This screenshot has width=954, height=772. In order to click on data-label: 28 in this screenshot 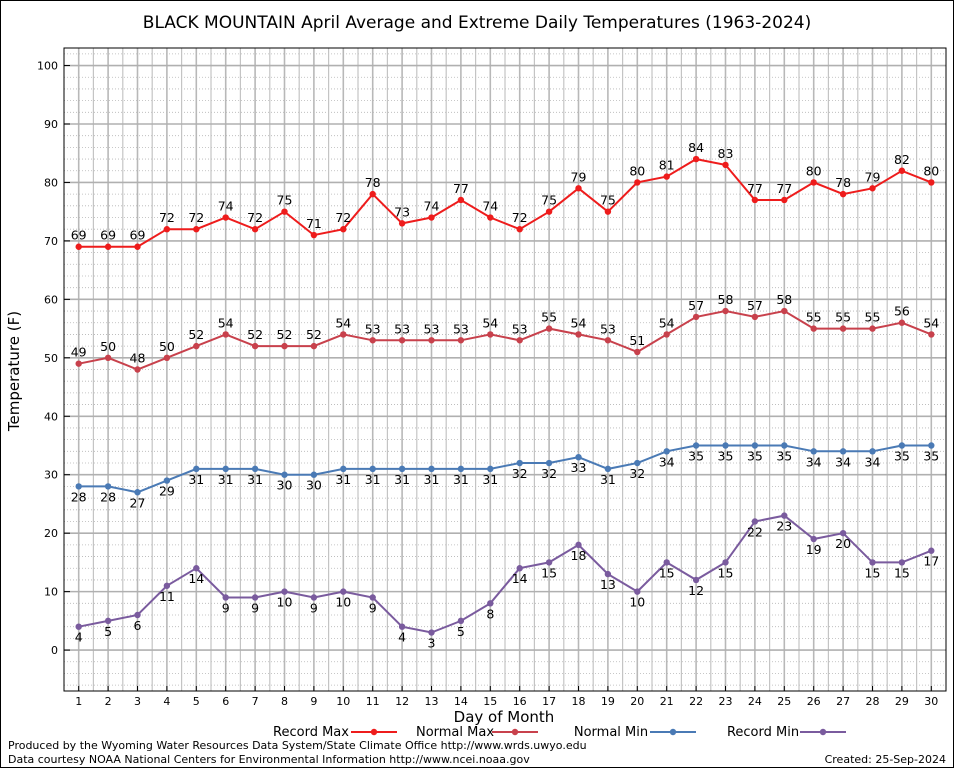, I will do `click(79, 496)`.